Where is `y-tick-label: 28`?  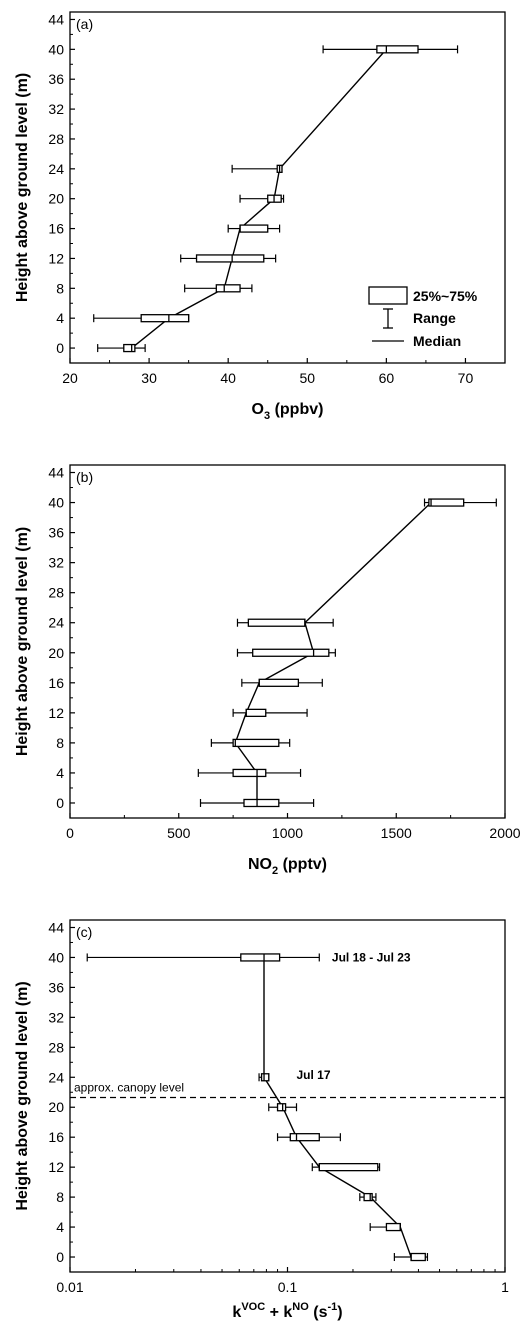
y-tick-label: 28 is located at coordinates (56, 1047).